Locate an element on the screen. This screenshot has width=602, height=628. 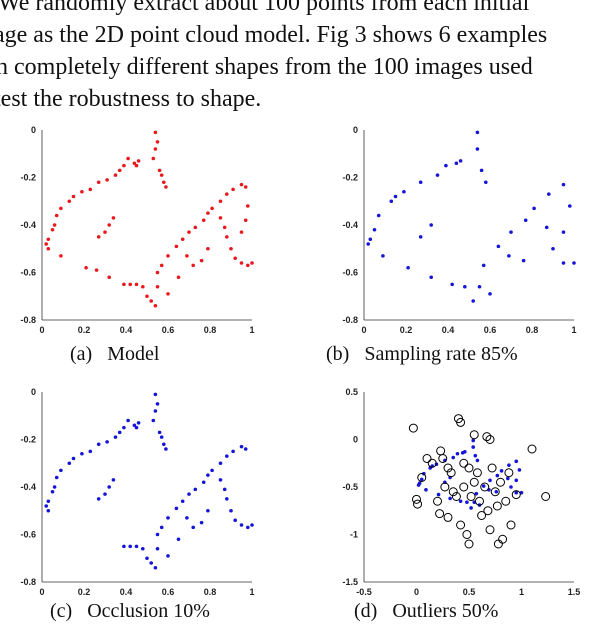
y-tick-label: -1.5 is located at coordinates (350, 582).